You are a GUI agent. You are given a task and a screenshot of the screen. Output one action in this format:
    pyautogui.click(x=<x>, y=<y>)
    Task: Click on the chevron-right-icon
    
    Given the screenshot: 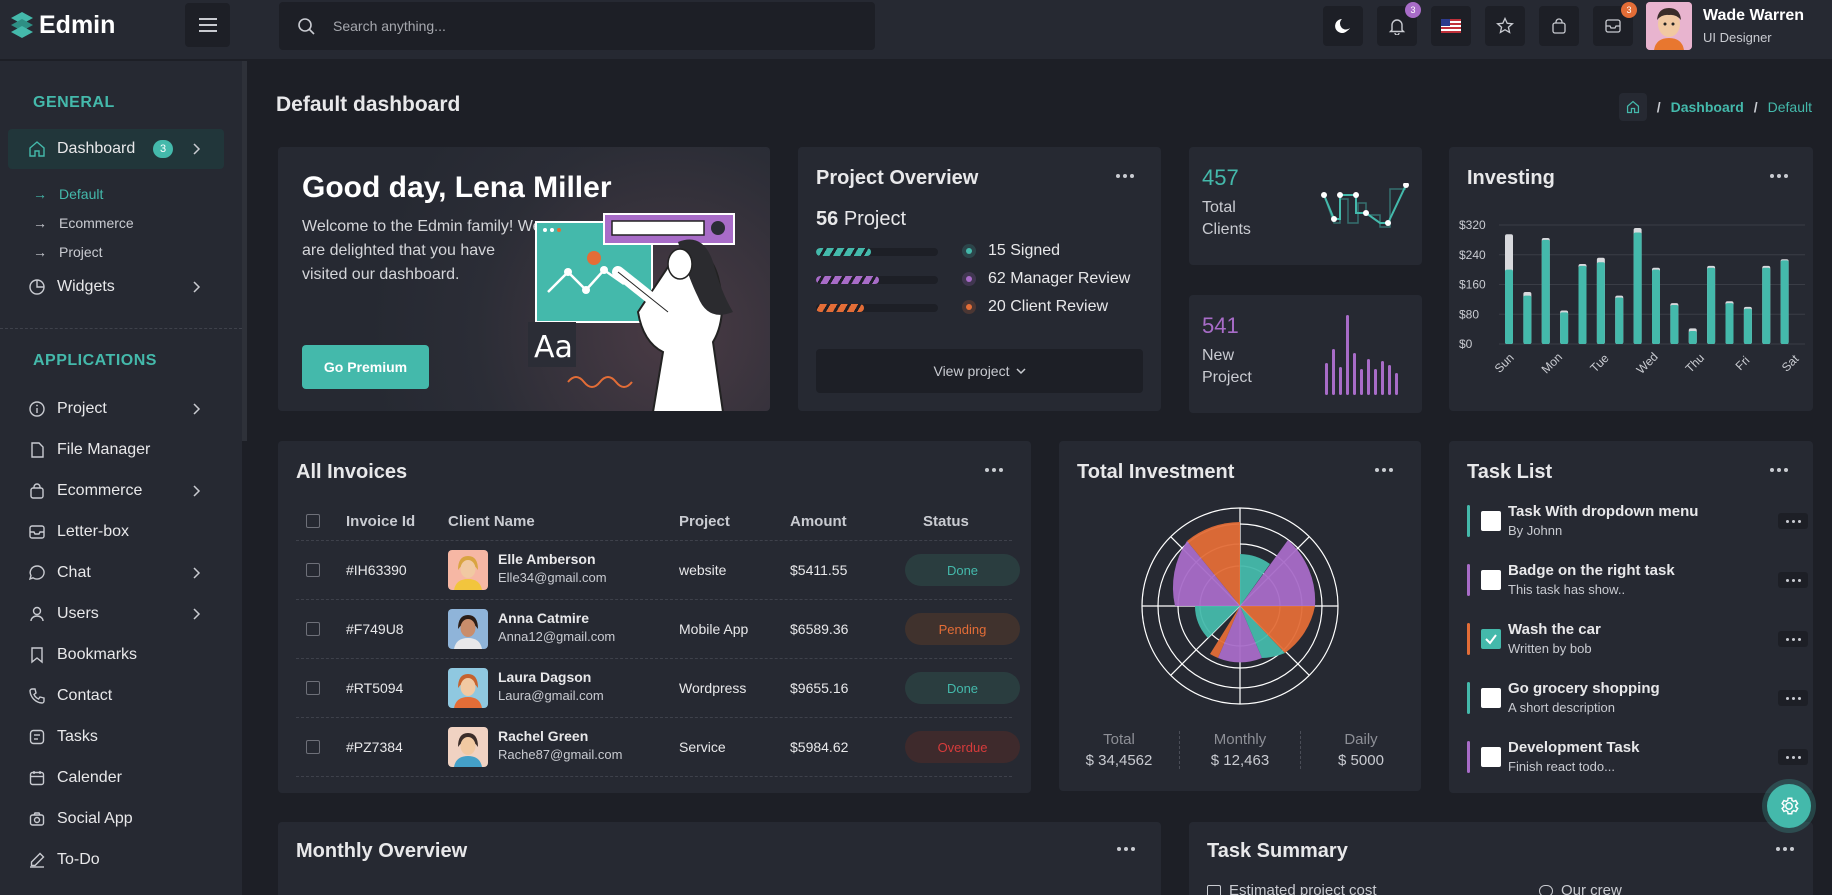 What is the action you would take?
    pyautogui.click(x=196, y=573)
    